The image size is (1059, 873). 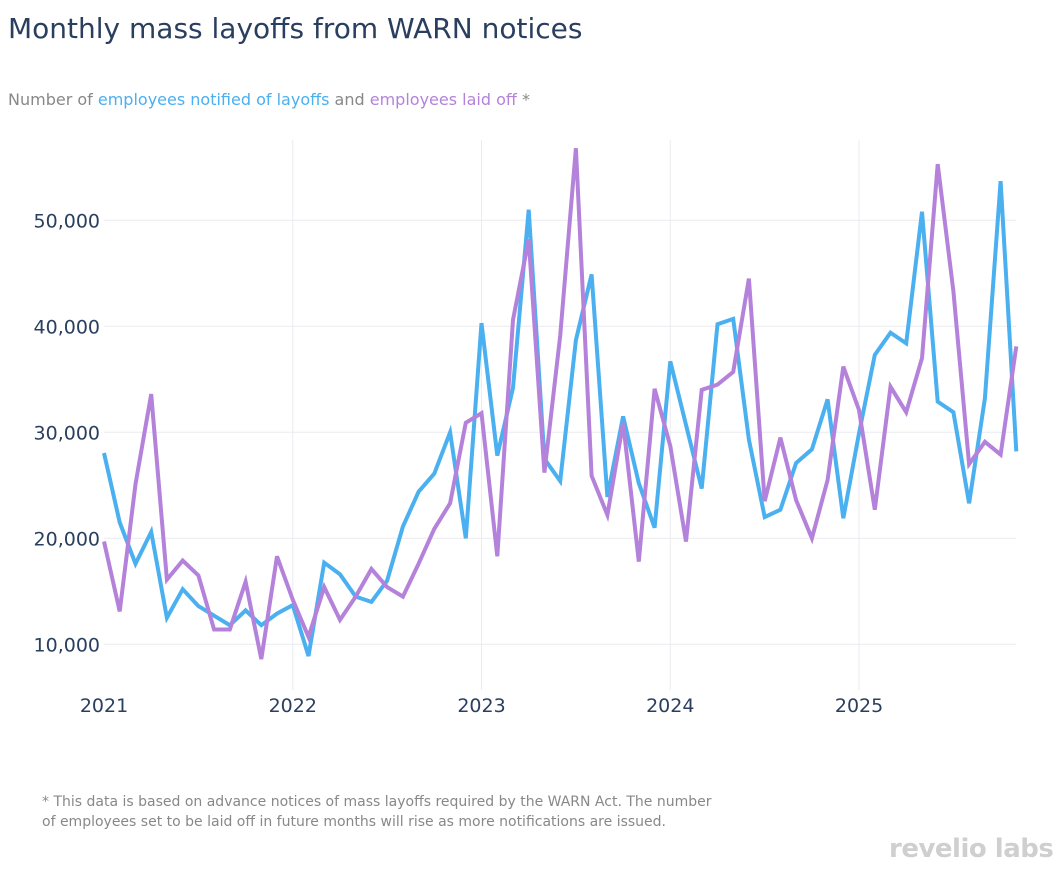 I want to click on x-tick-label: 2023, so click(x=481, y=706).